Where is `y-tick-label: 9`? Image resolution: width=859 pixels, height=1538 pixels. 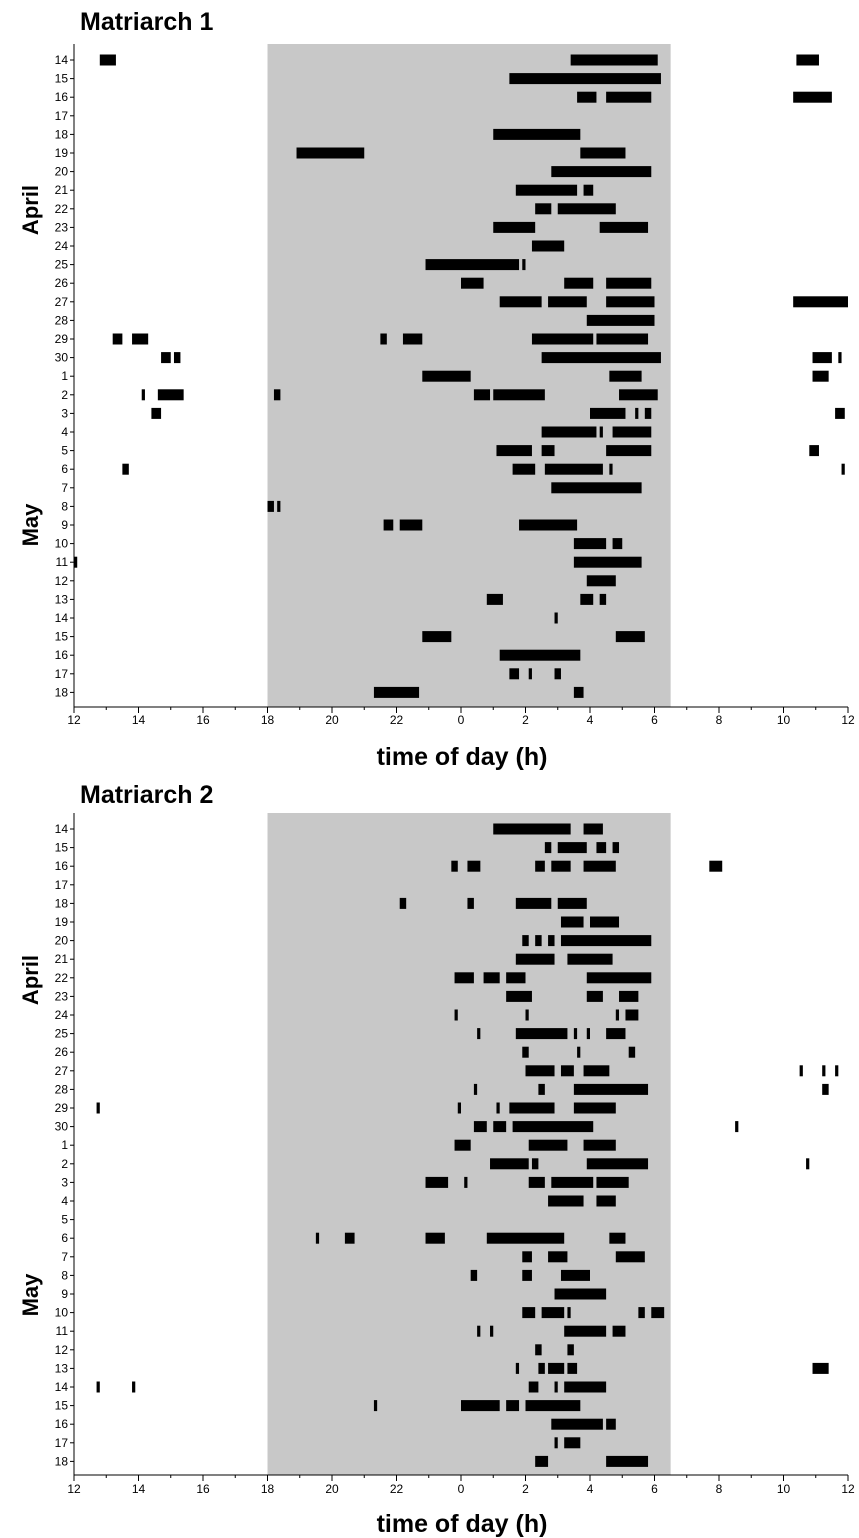 y-tick-label: 9 is located at coordinates (64, 525).